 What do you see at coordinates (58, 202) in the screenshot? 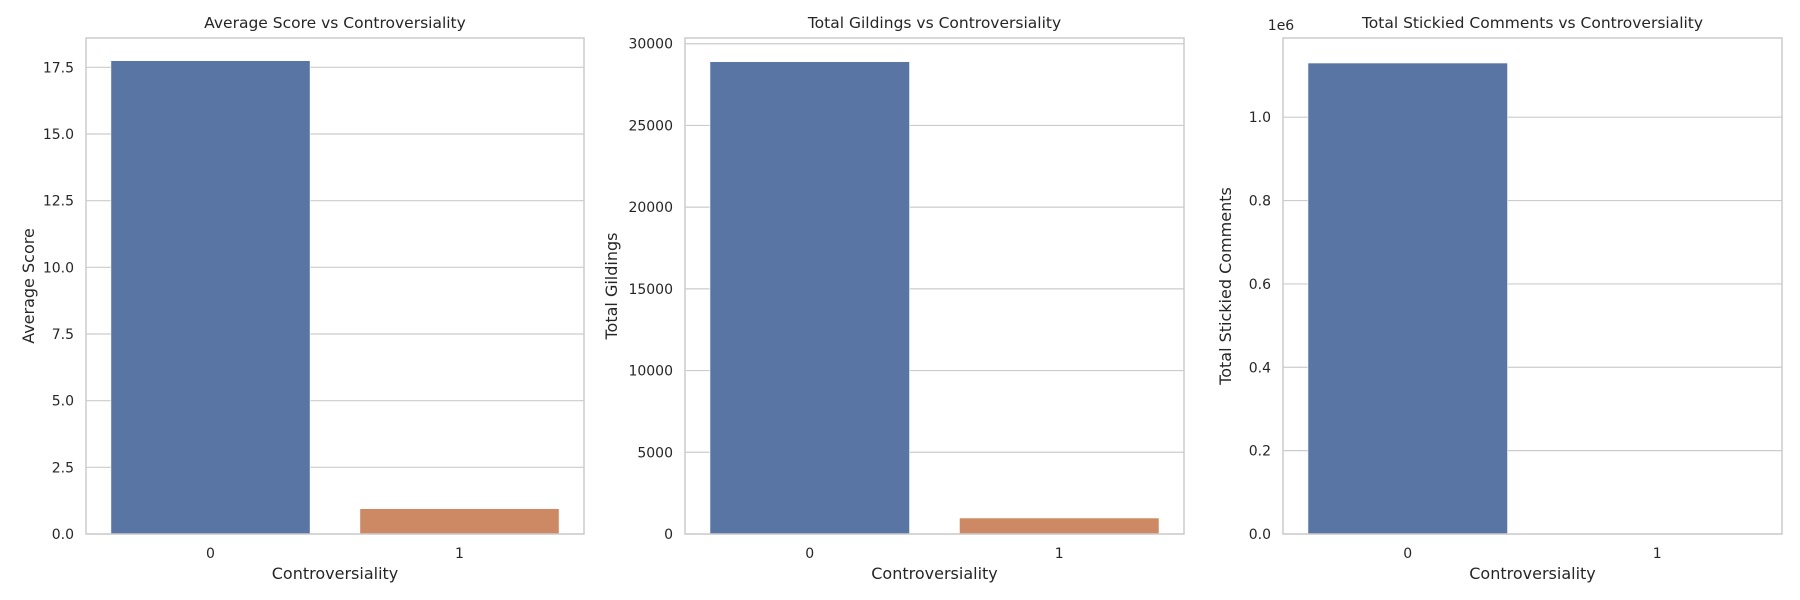
I see `y-tick-label: 12.5` at bounding box center [58, 202].